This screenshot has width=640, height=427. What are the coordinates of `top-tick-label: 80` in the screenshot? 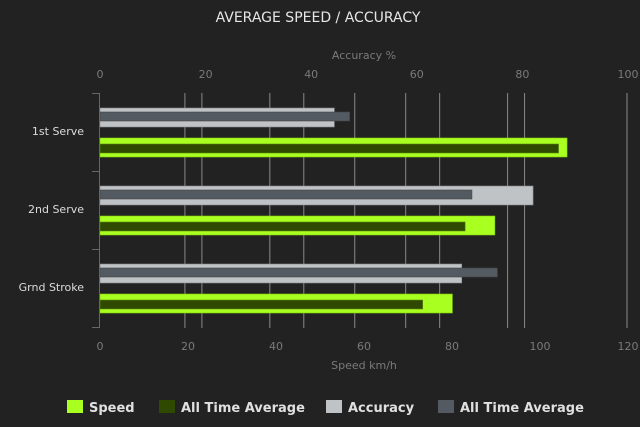 It's located at (522, 74).